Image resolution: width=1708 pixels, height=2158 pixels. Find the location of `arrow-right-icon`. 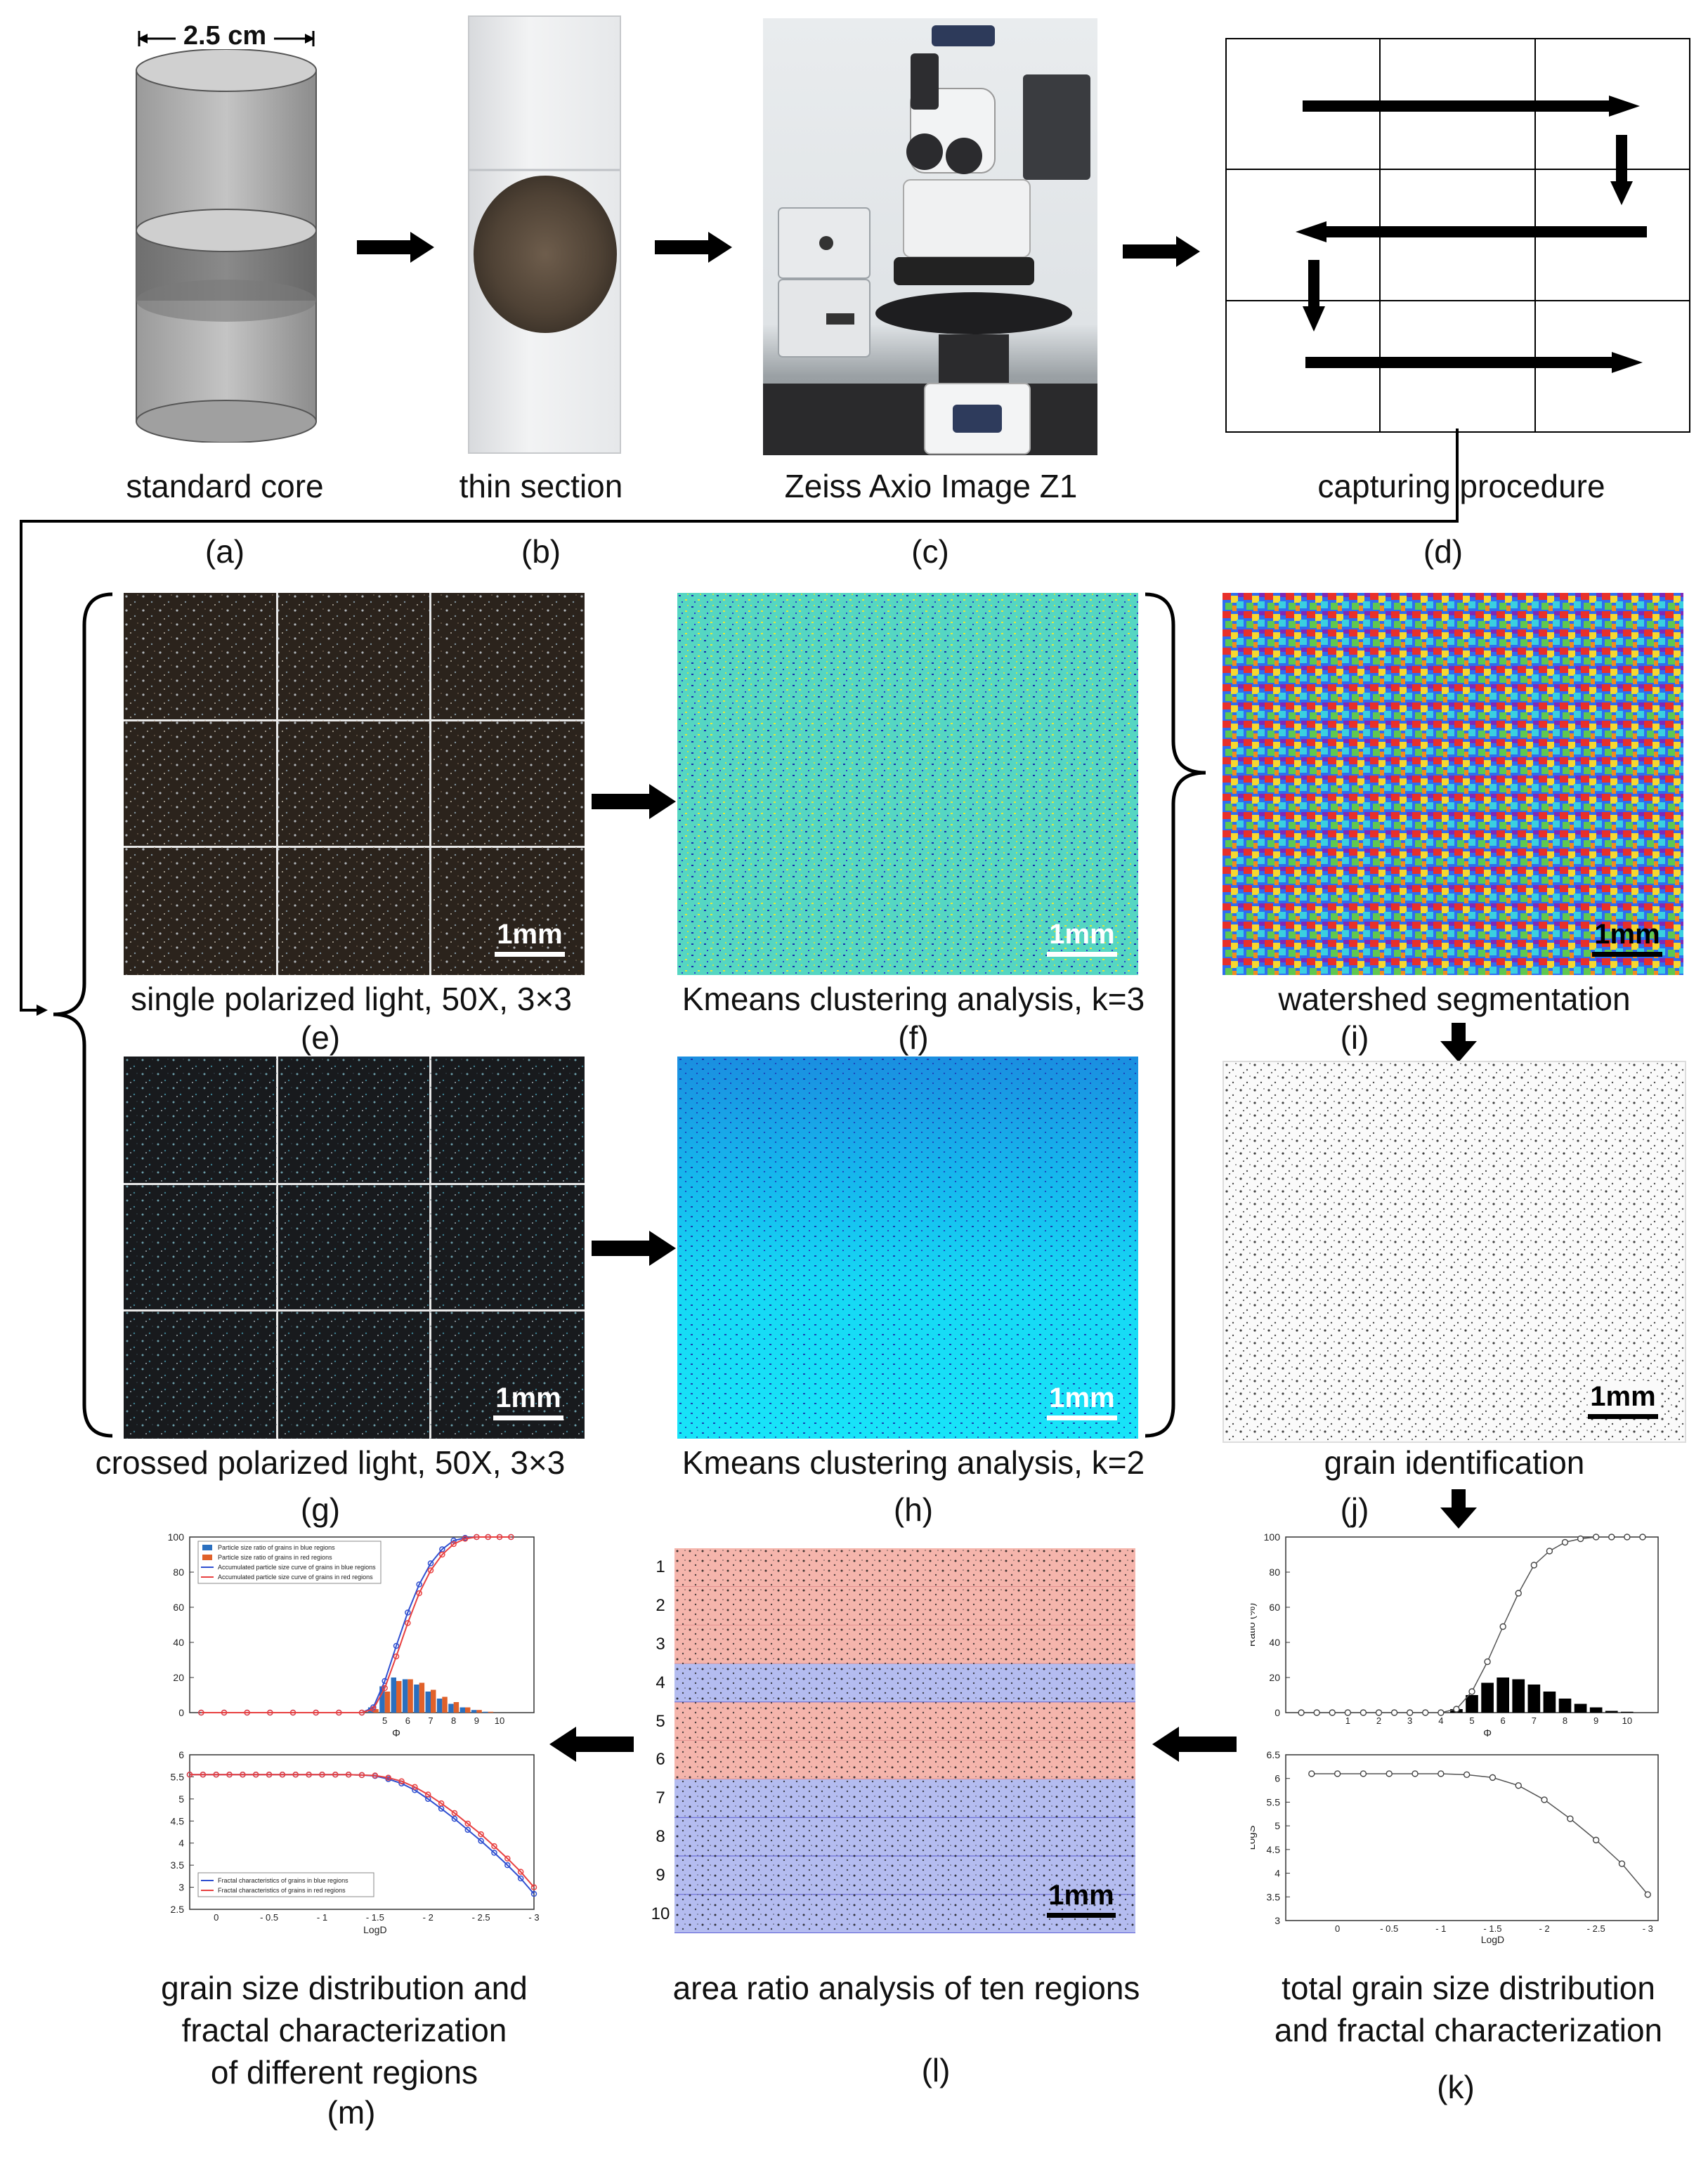

arrow-right-icon is located at coordinates (1161, 253).